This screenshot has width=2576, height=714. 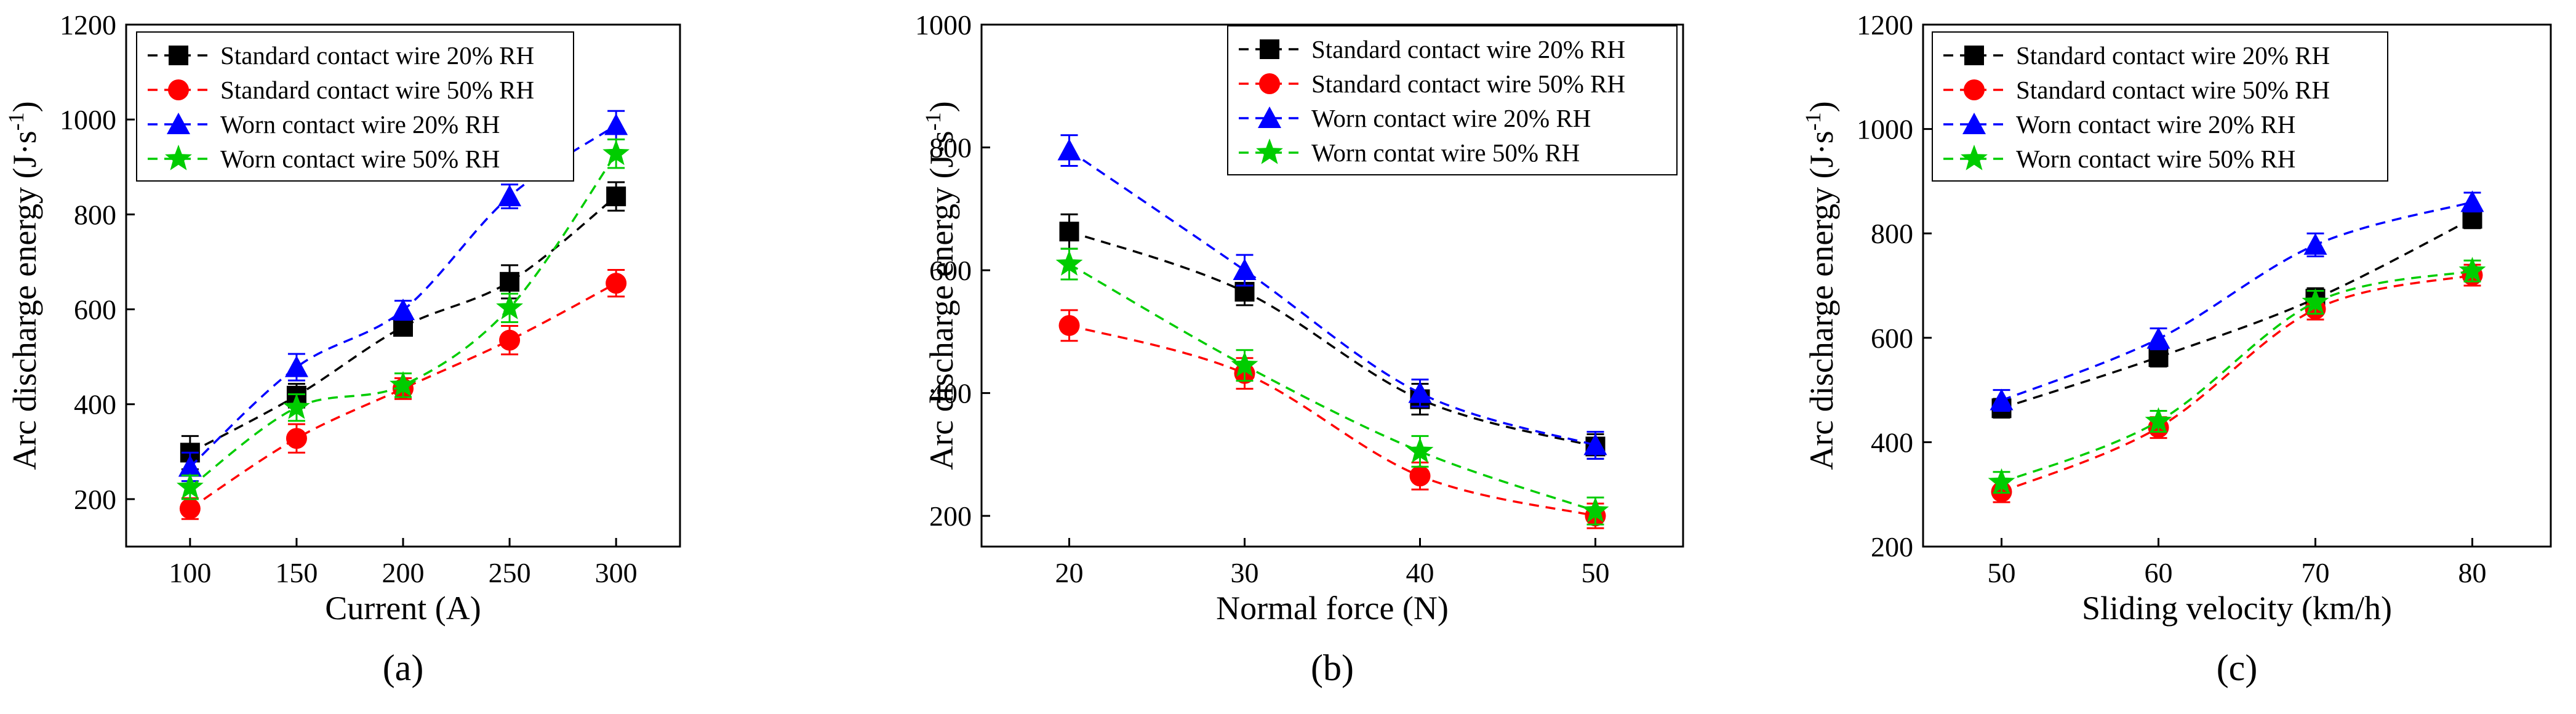 What do you see at coordinates (510, 572) in the screenshot?
I see `x-tick-label: 250` at bounding box center [510, 572].